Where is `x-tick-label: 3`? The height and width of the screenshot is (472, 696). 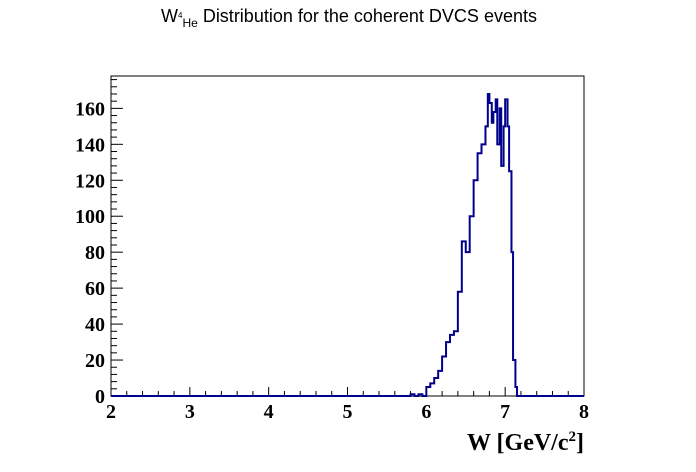
x-tick-label: 3 is located at coordinates (190, 412).